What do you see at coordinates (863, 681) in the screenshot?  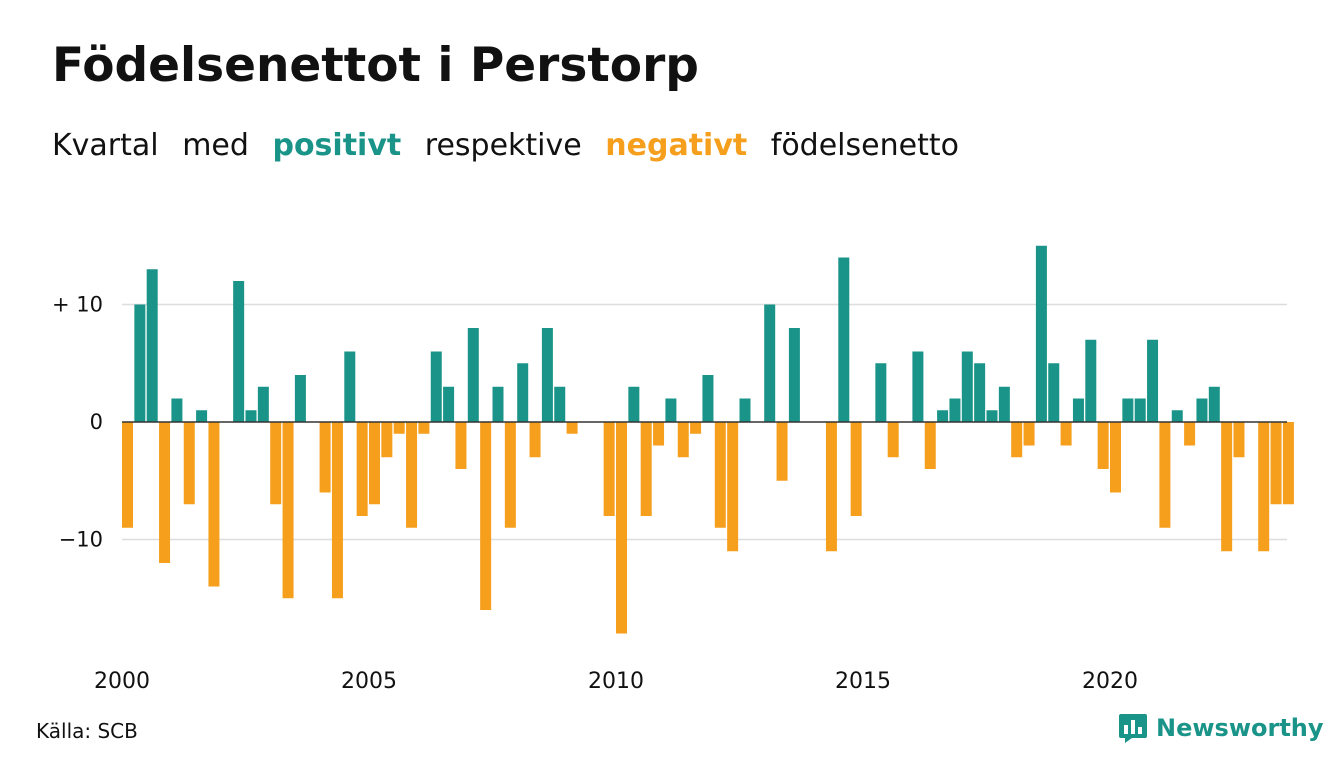 I see `x-tick-label: 2015` at bounding box center [863, 681].